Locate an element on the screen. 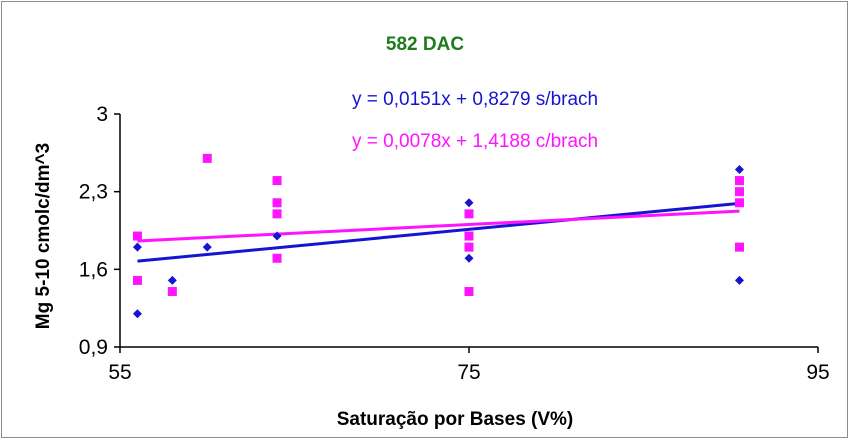  y-axis-title: Mg 5-10 cmolc/dm^3 is located at coordinates (43, 236).